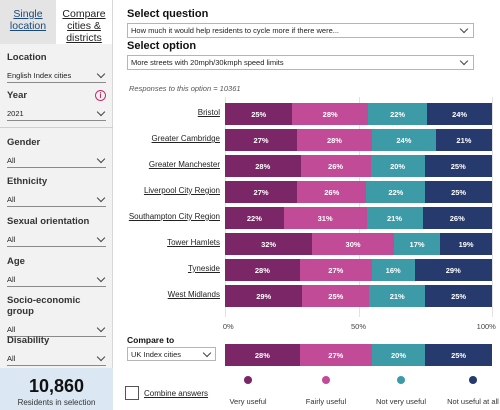 The image size is (500, 410). I want to click on legend-item: Very useful, so click(248, 391).